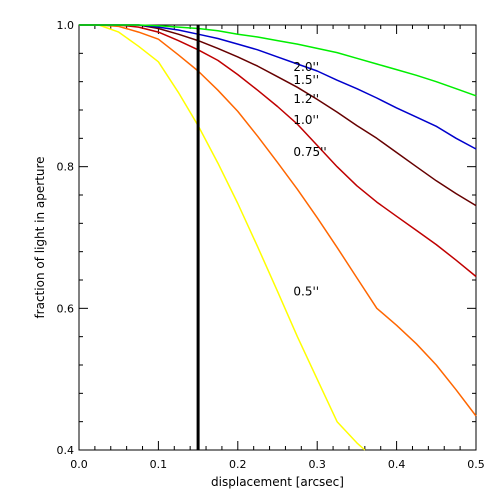 The height and width of the screenshot is (500, 500). I want to click on series-label: 0.75'', so click(309, 152).